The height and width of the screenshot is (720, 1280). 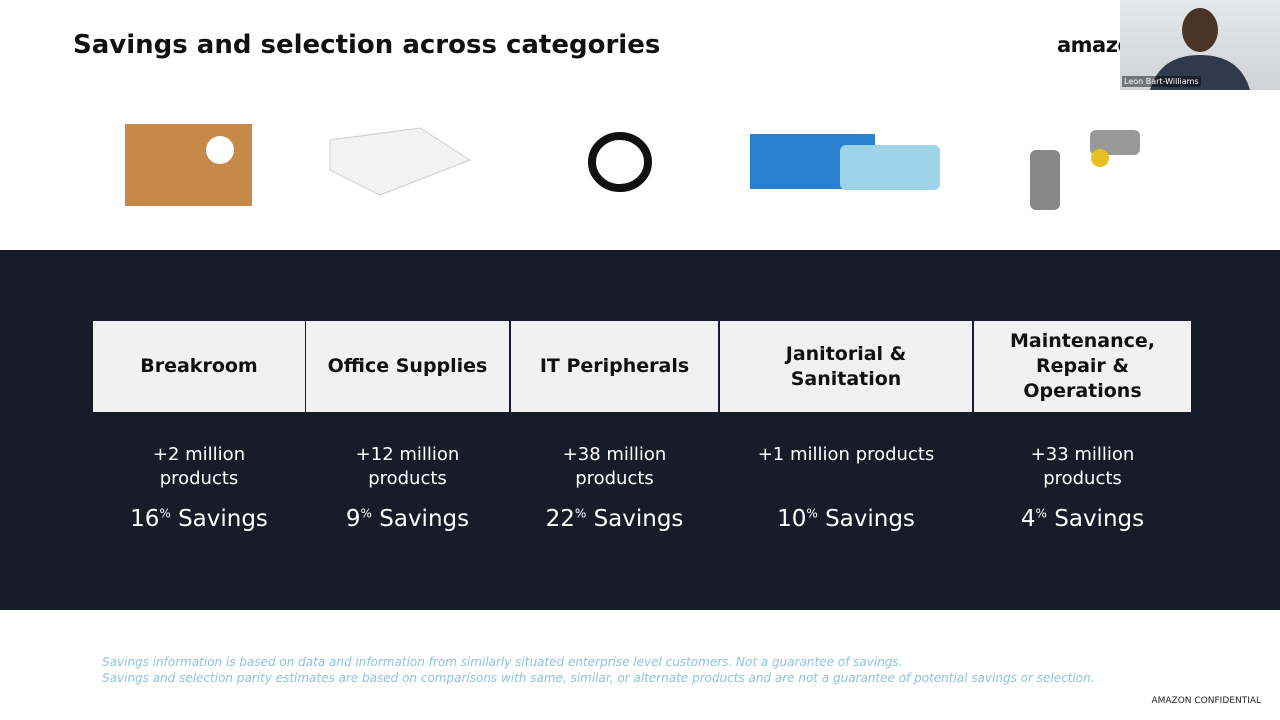 I want to click on product-images, so click(x=632, y=167).